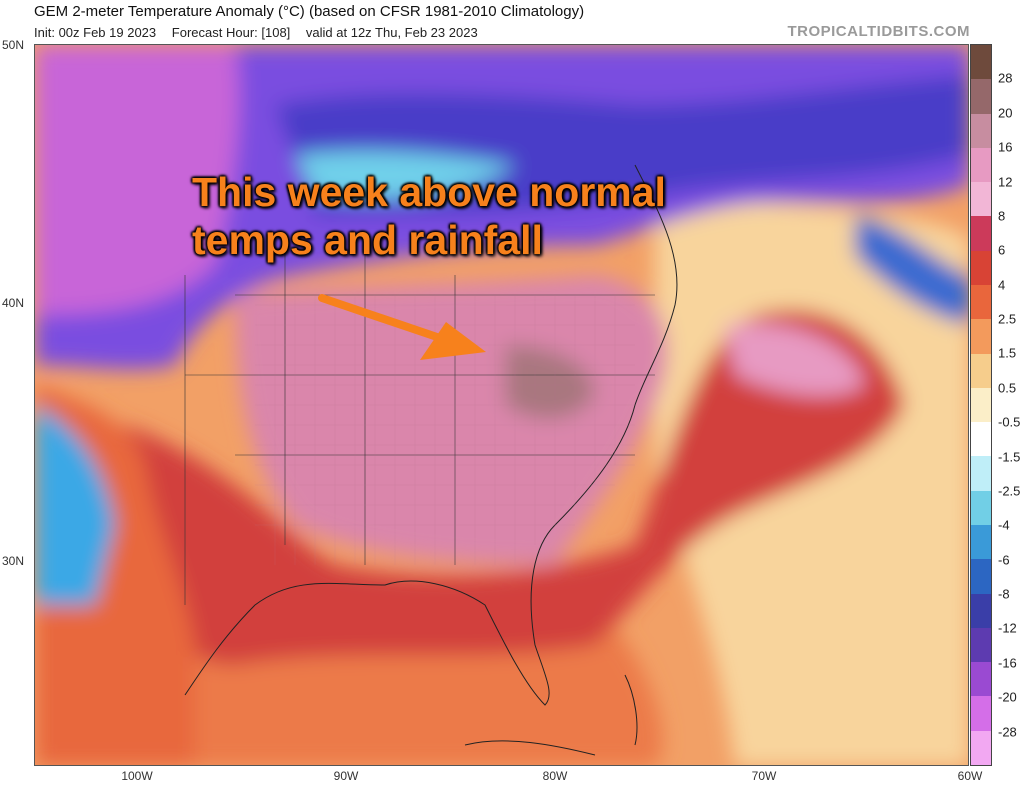 Image resolution: width=1024 pixels, height=786 pixels. Describe the element at coordinates (1005, 147) in the screenshot. I see `colorbar-tick-label: 16` at that location.